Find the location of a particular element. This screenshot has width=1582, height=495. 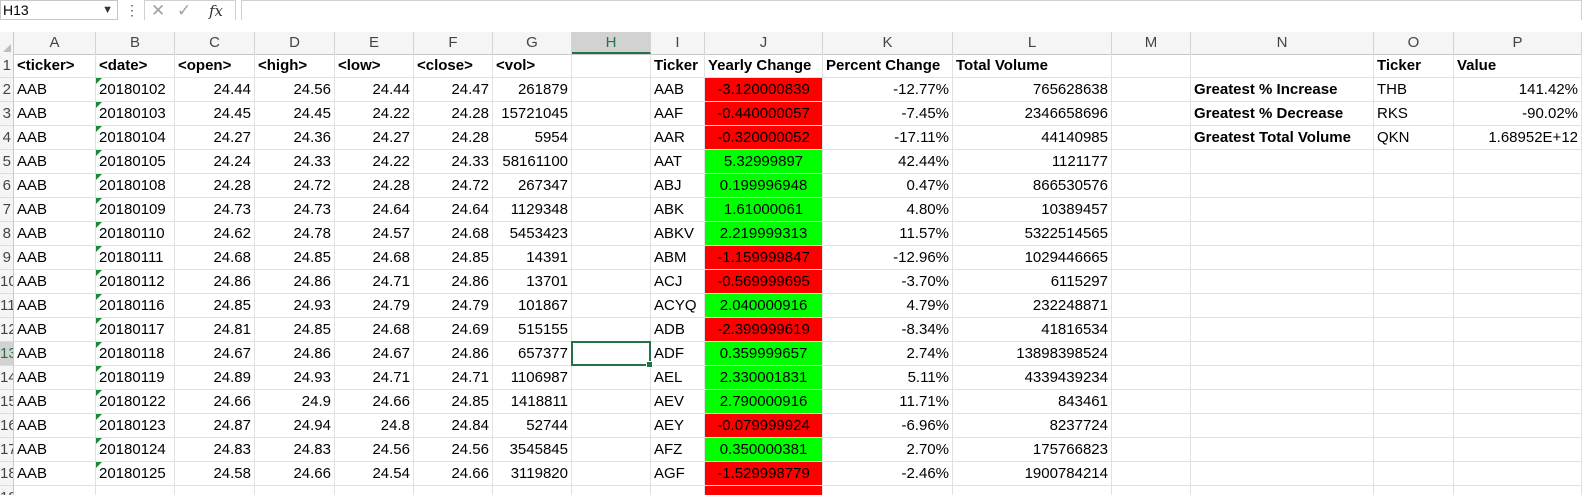

row-header-11: 11 is located at coordinates (7, 306).